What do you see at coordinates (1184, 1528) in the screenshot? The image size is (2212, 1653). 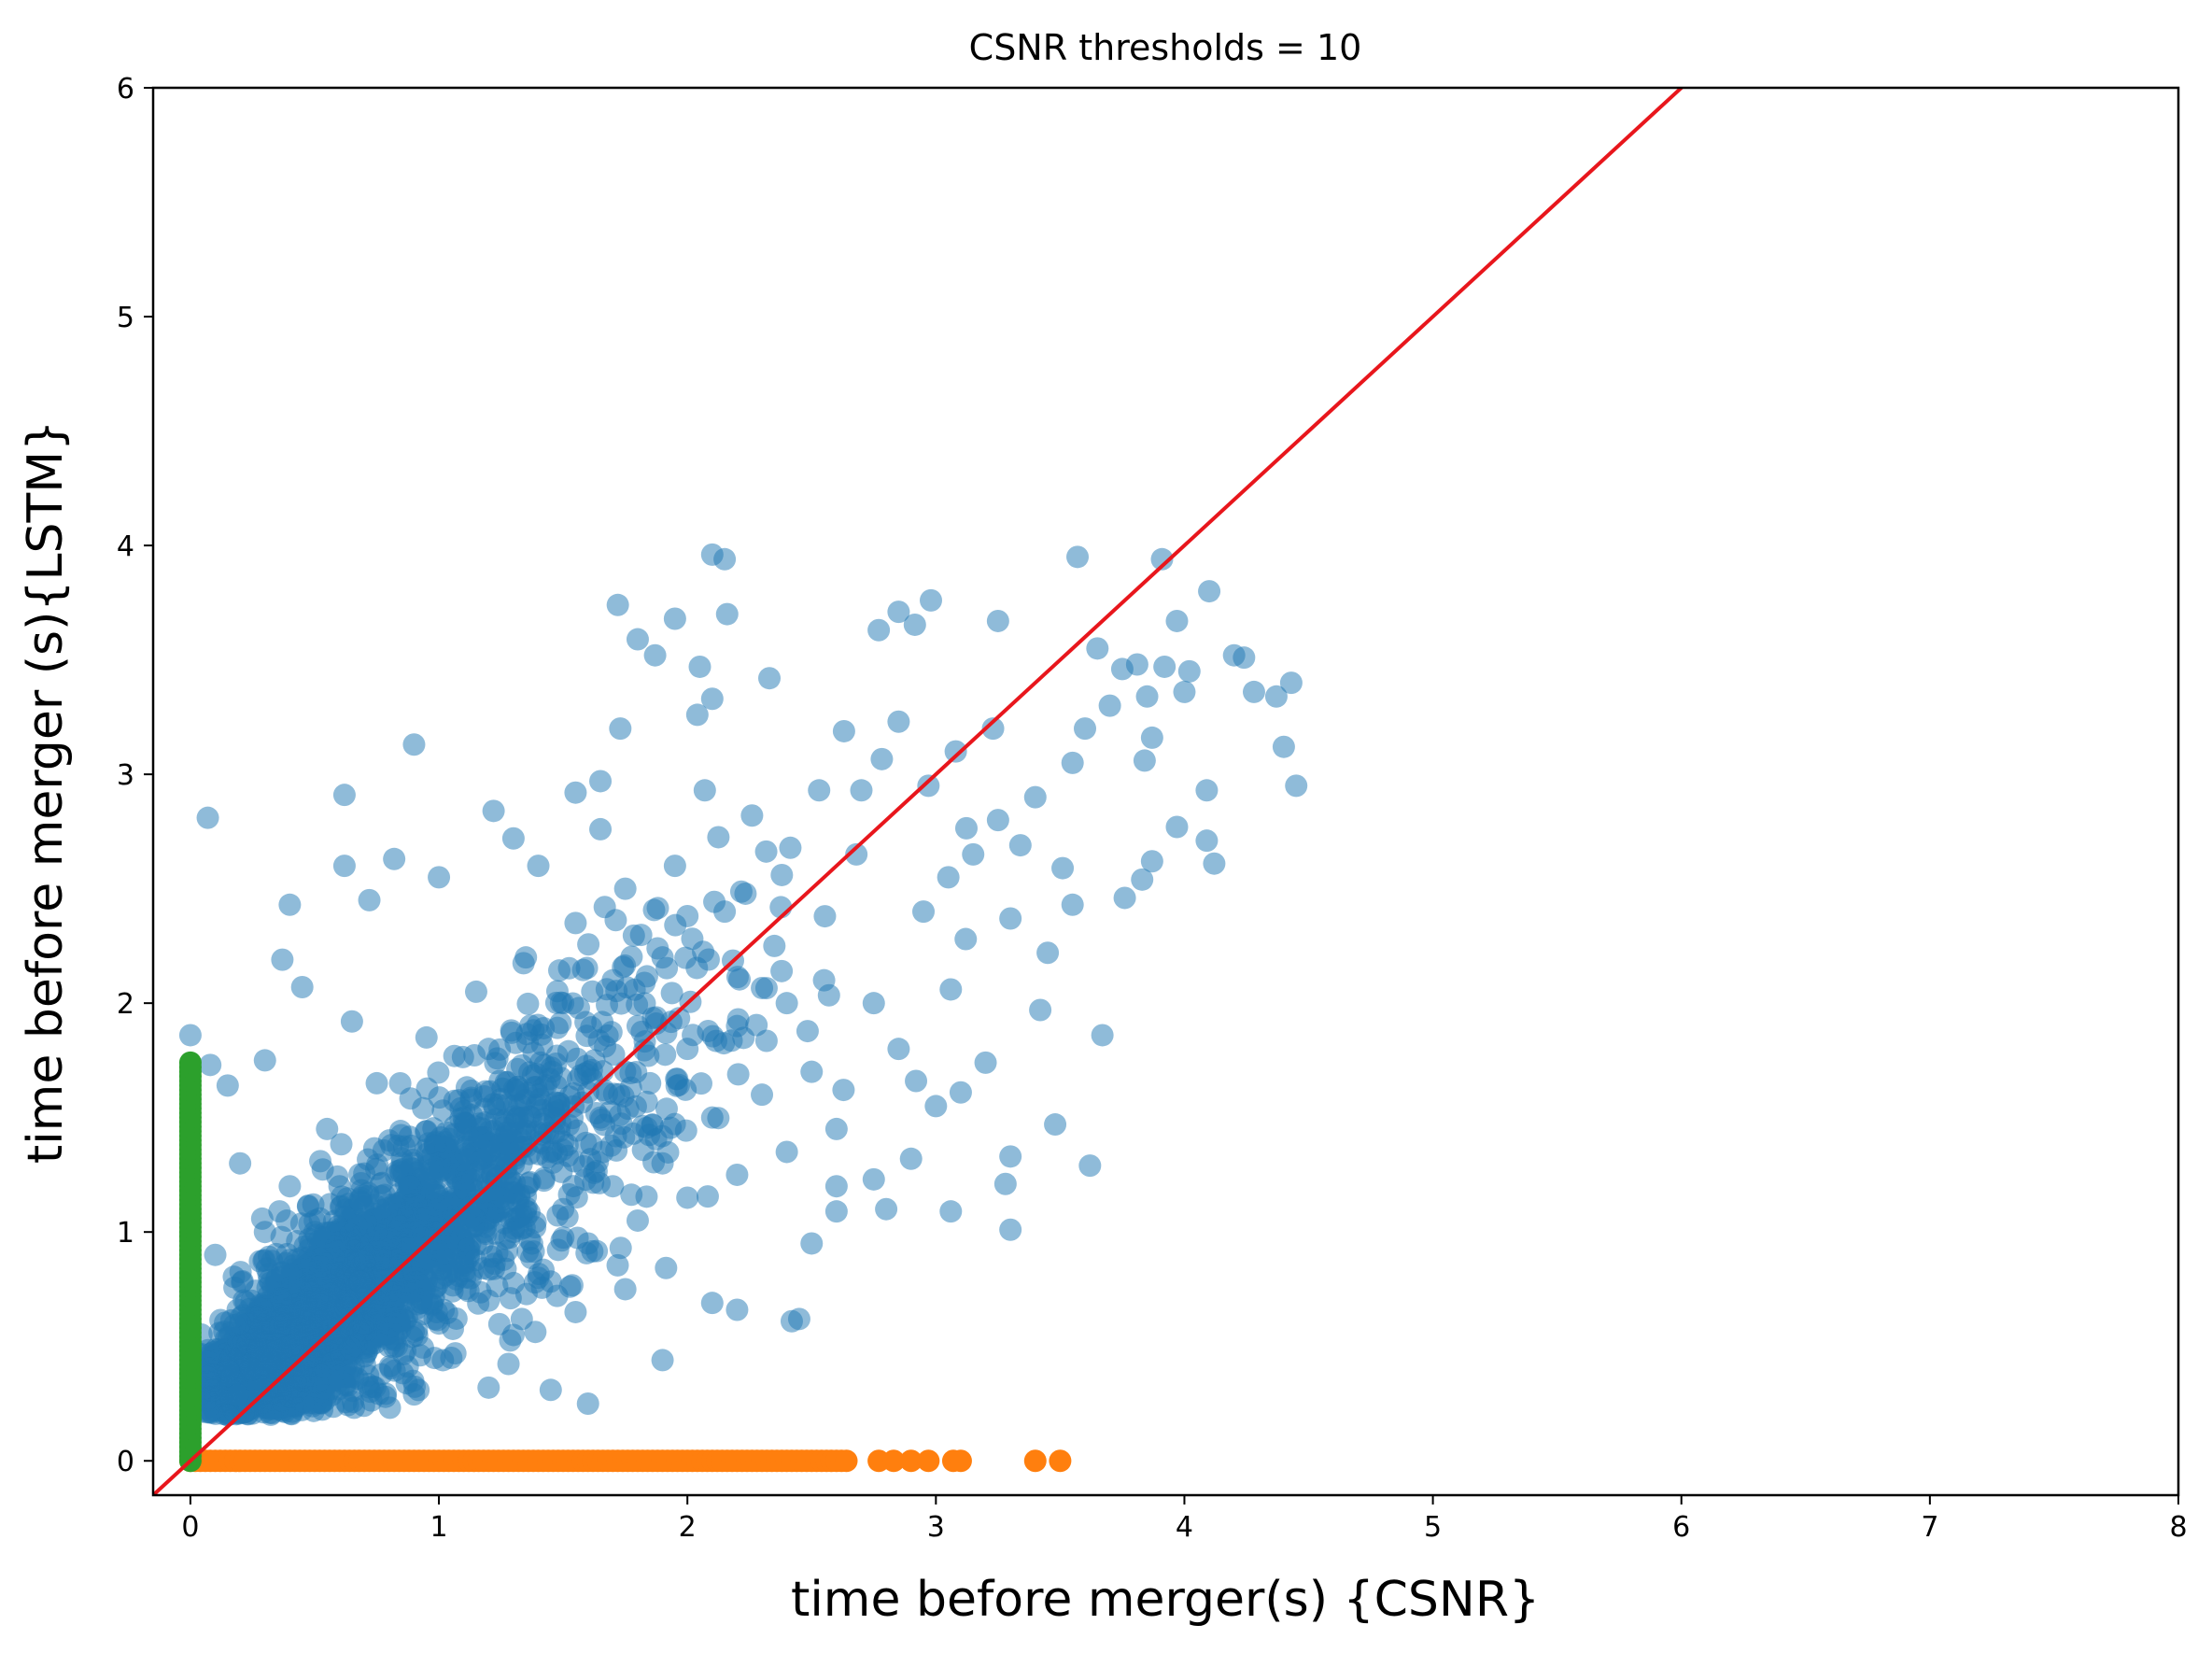 I see `x-tick-label: 4` at bounding box center [1184, 1528].